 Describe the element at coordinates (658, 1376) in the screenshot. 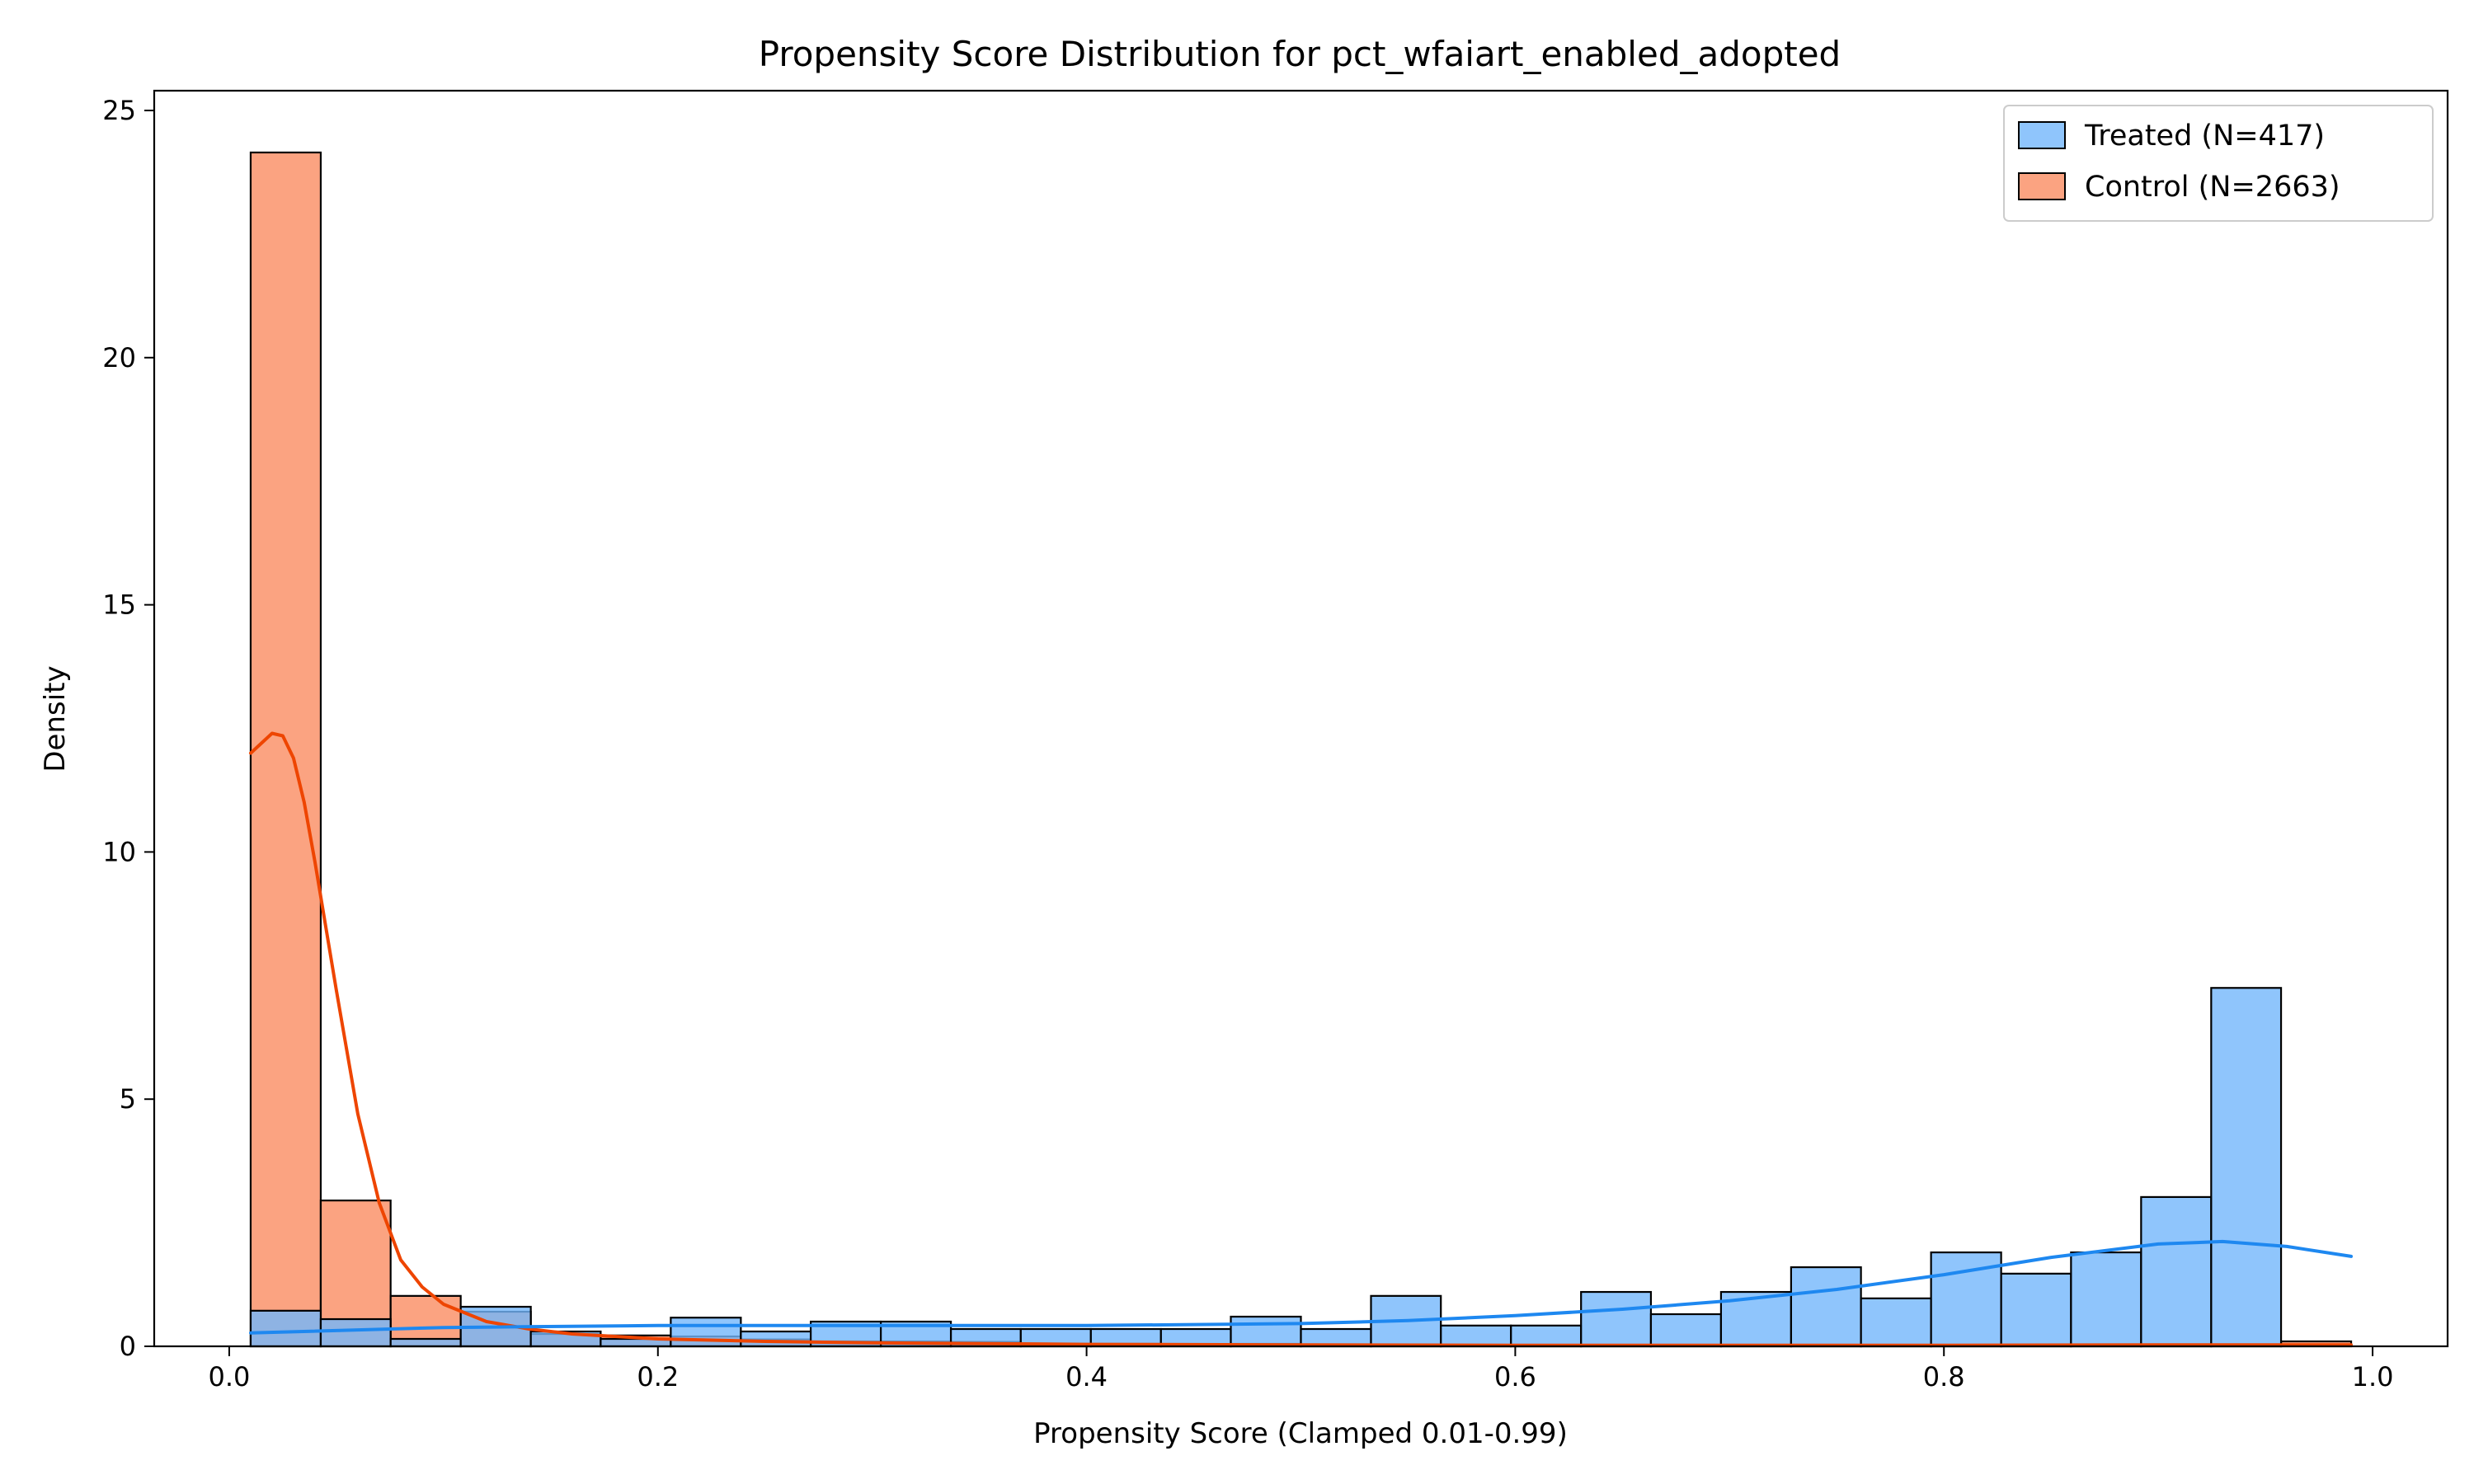

I see `x-tick-label: 0.2` at that location.